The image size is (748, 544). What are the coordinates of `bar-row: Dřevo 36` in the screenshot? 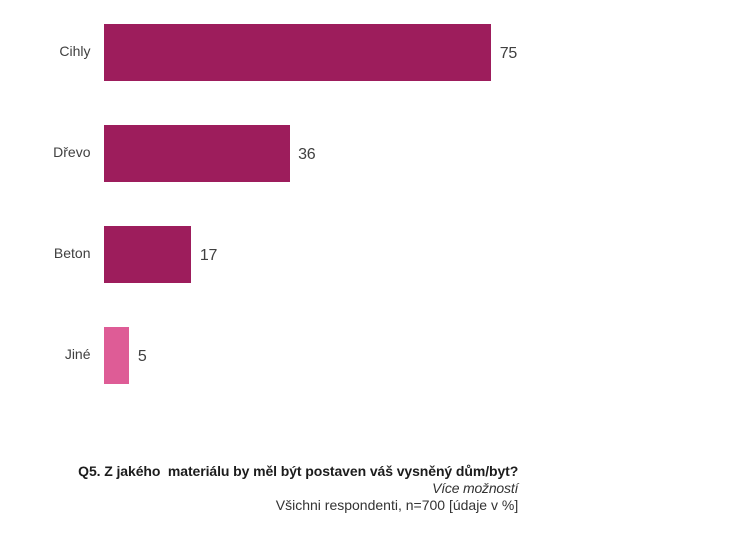 It's located at (374, 153).